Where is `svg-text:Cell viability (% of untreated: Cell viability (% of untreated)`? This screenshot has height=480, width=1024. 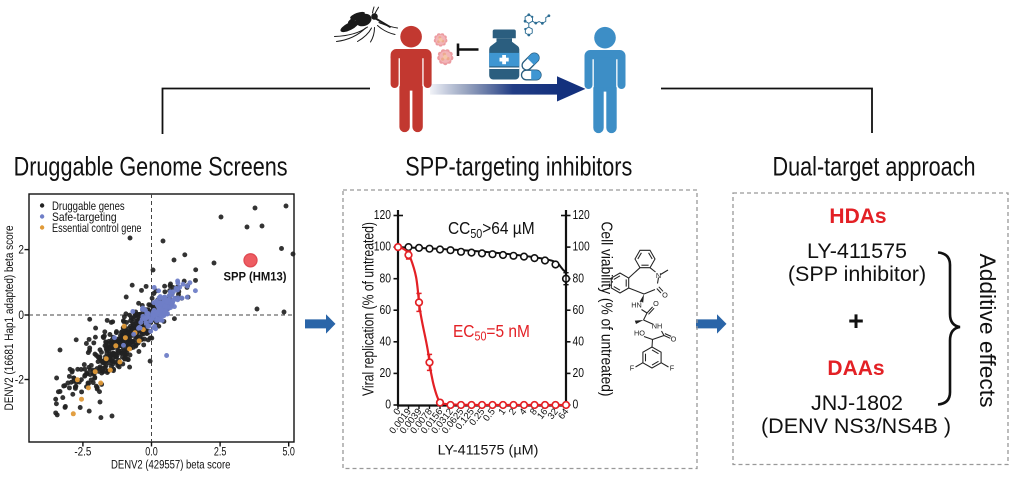
svg-text:Cell viability (% of untreated: Cell viability (% of untreated) is located at coordinates (606, 309).